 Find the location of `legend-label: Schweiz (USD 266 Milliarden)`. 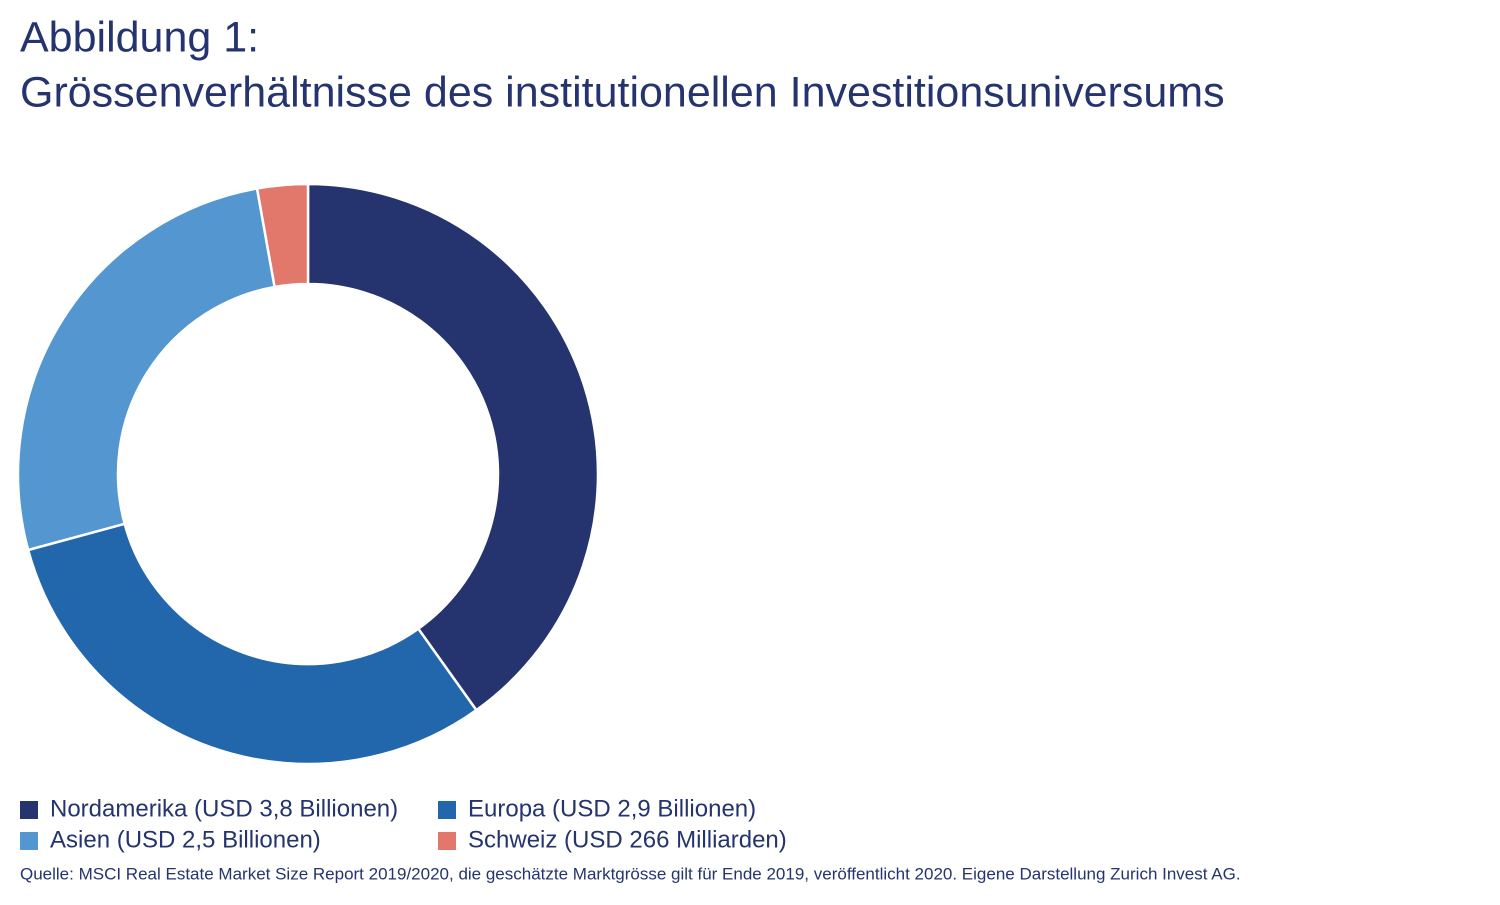

legend-label: Schweiz (USD 266 Milliarden) is located at coordinates (627, 839).